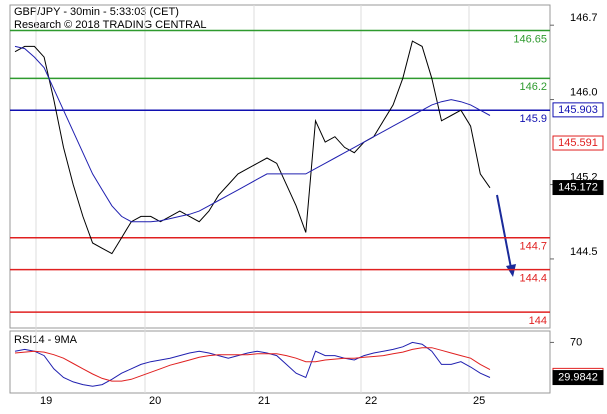 This screenshot has width=607, height=414. Describe the element at coordinates (479, 401) in the screenshot. I see `x-tick-label: 25` at that location.